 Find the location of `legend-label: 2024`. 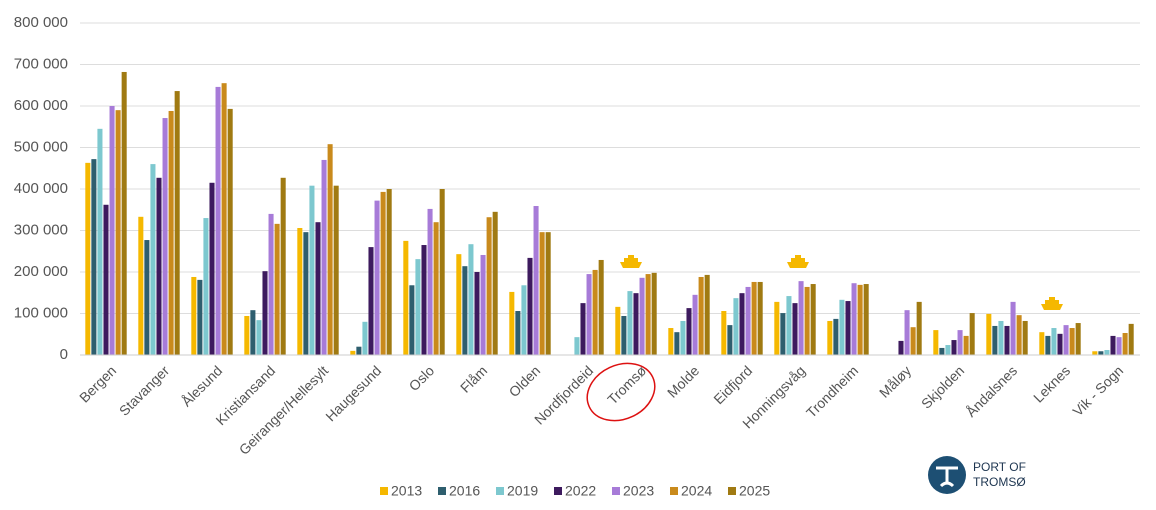

legend-label: 2024 is located at coordinates (696, 491).